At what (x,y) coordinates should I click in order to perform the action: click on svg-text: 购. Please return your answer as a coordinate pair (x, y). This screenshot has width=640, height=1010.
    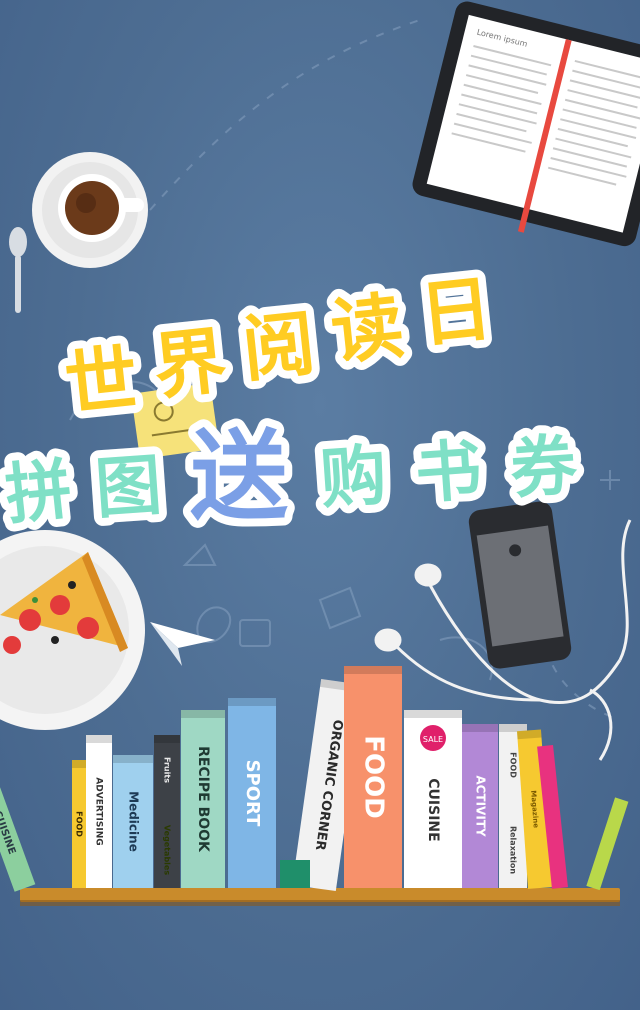
    Looking at the image, I should click on (353, 477).